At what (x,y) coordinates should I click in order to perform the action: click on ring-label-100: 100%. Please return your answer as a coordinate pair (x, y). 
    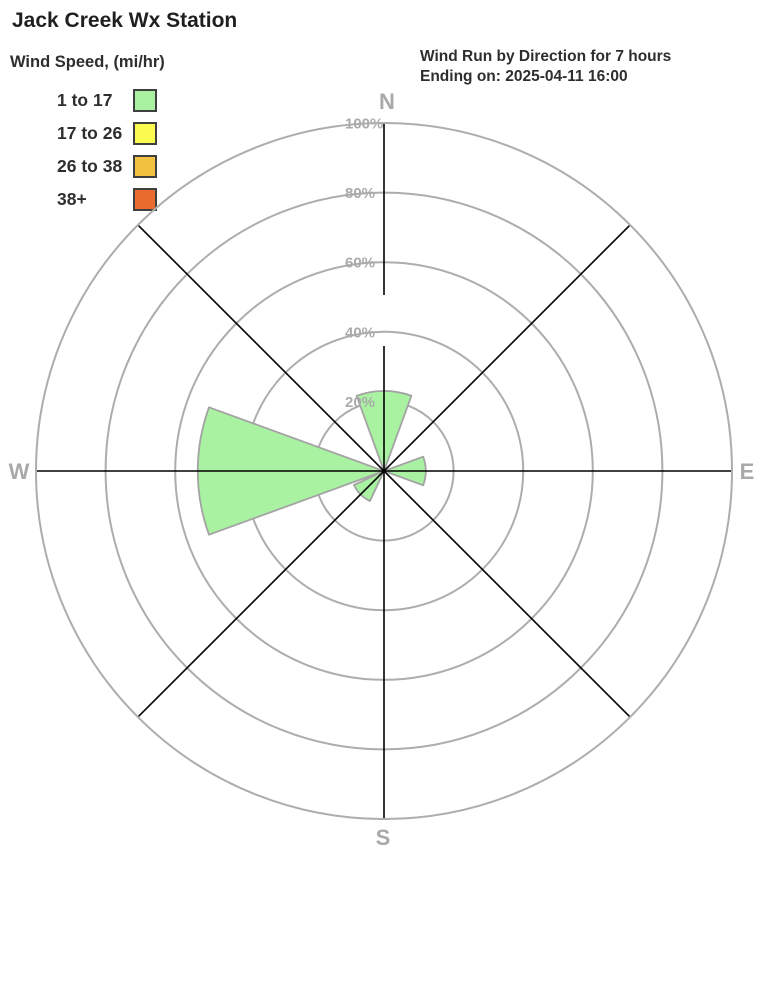
    Looking at the image, I should click on (364, 124).